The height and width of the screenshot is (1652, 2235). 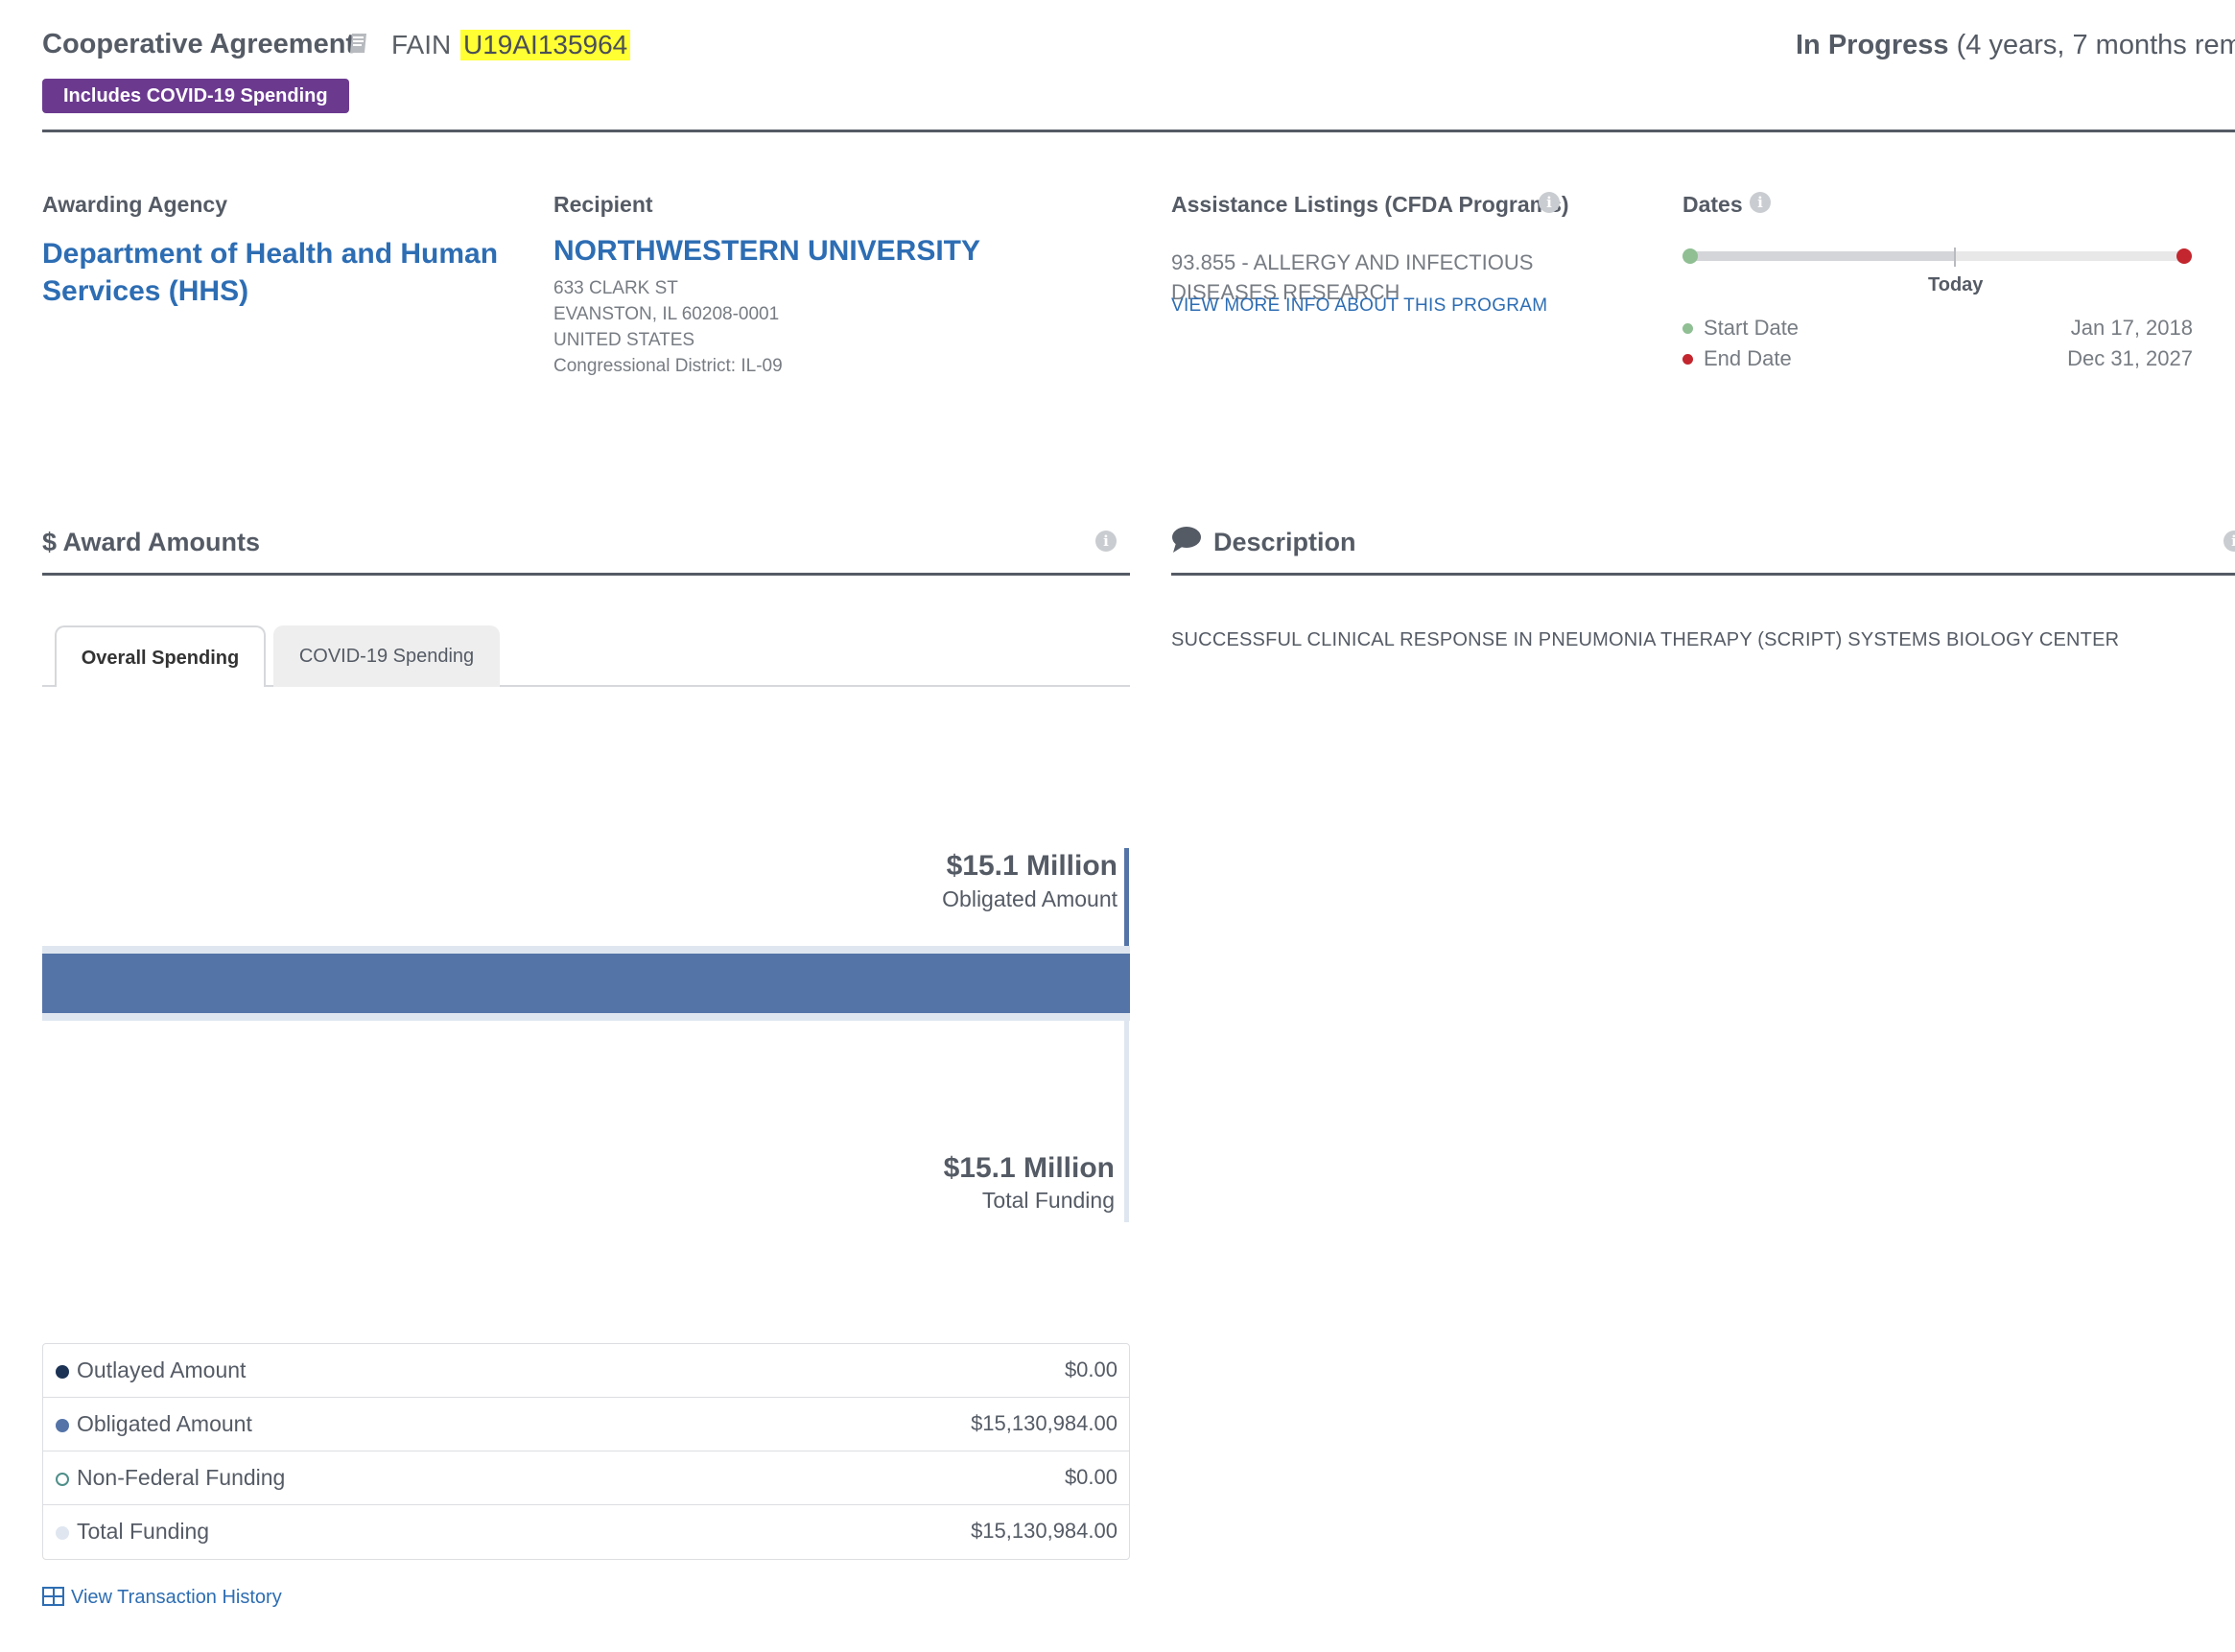 I want to click on document-icon, so click(x=358, y=44).